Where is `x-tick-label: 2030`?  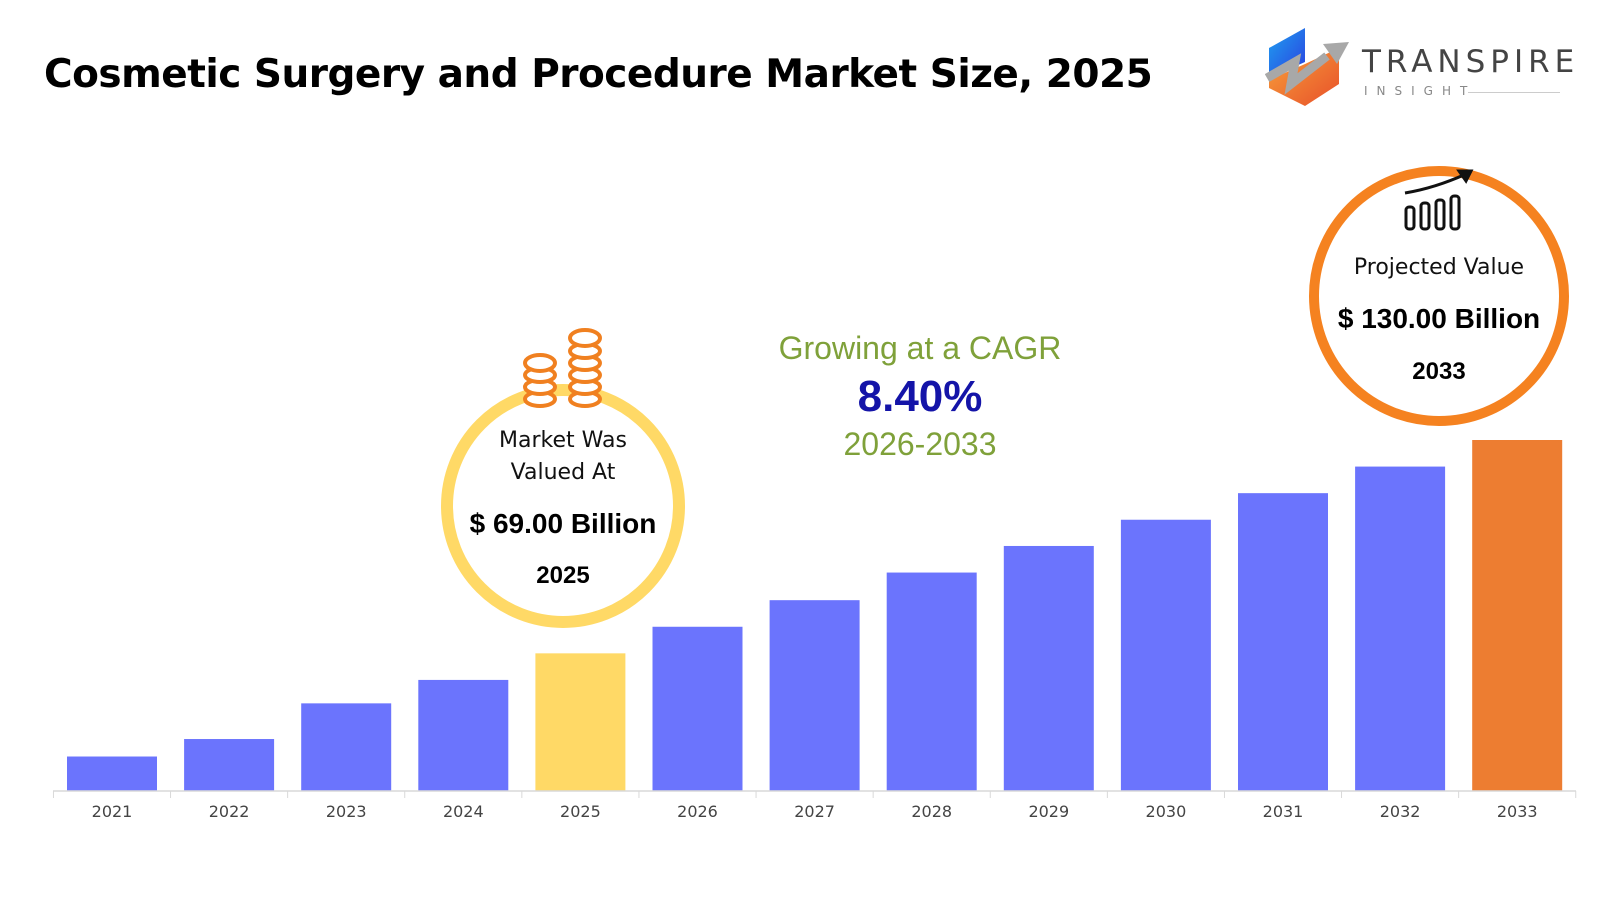 x-tick-label: 2030 is located at coordinates (1166, 811).